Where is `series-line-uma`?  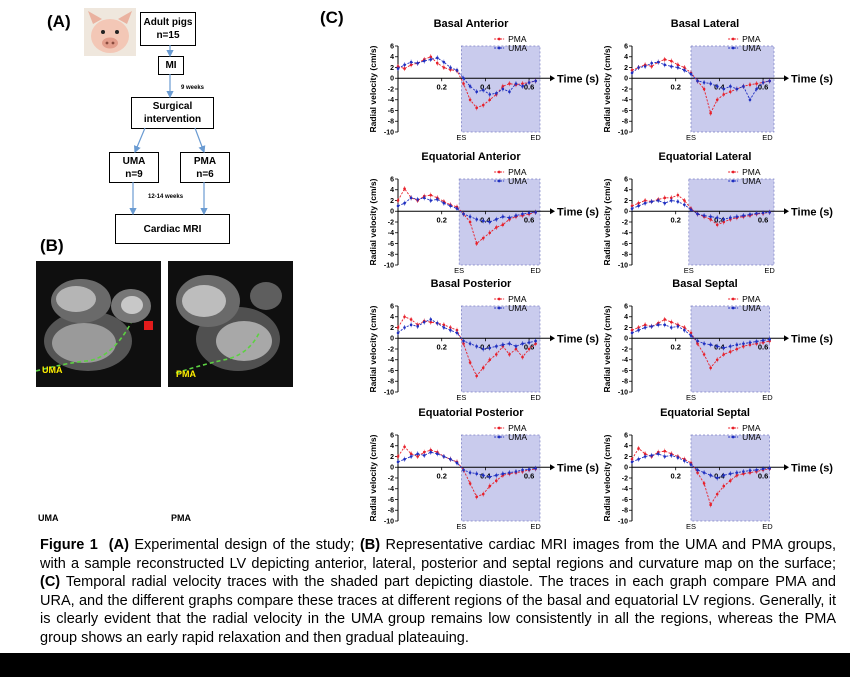 series-line-uma is located at coordinates (466, 464).